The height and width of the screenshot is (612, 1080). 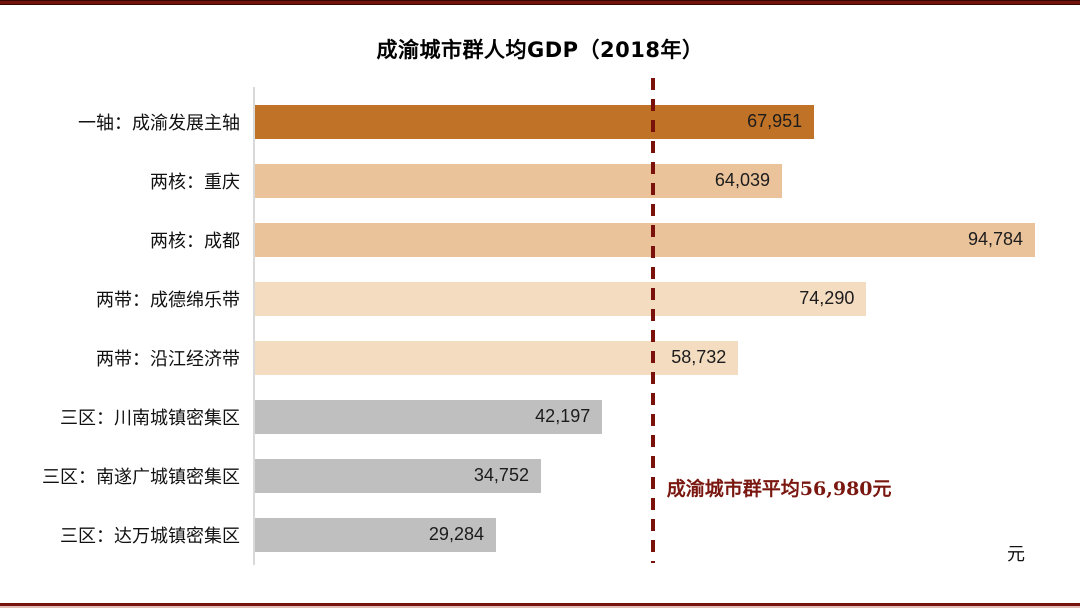 I want to click on bar: 58,732, so click(x=497, y=357).